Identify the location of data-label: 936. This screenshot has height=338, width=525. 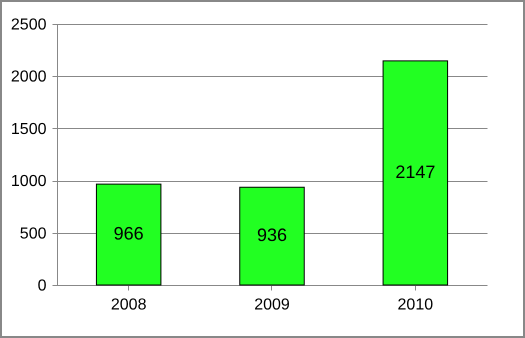
(272, 235).